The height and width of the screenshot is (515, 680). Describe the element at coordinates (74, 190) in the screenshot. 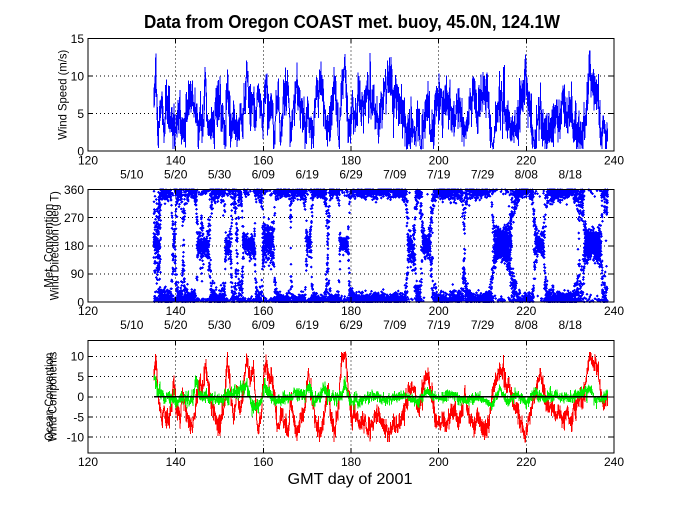

I see `svg-text: 360` at that location.